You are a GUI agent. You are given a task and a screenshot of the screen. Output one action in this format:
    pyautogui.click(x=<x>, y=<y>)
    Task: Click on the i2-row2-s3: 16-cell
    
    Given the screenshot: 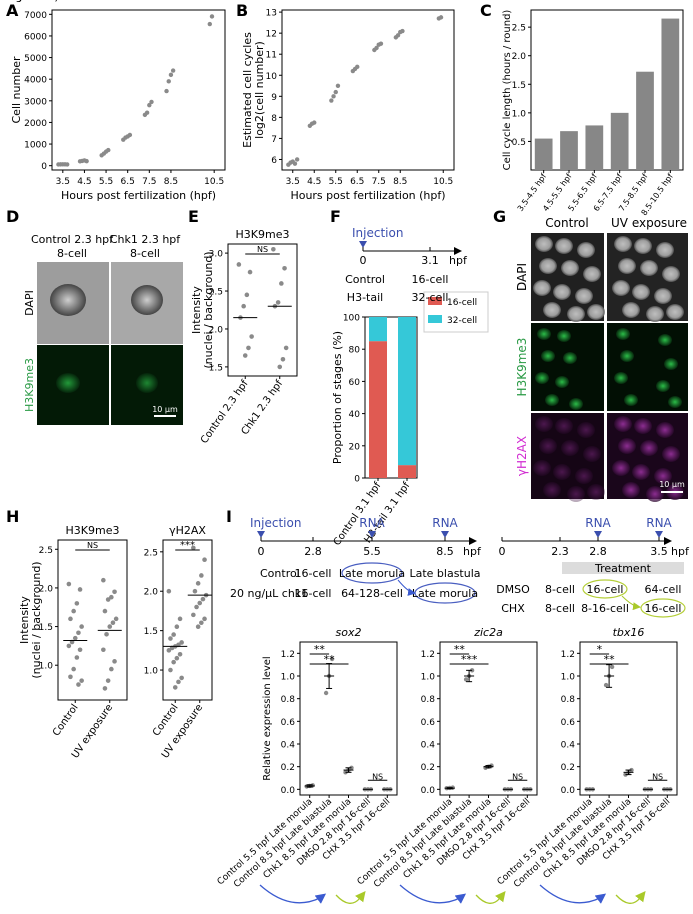 What is the action you would take?
    pyautogui.click(x=663, y=608)
    